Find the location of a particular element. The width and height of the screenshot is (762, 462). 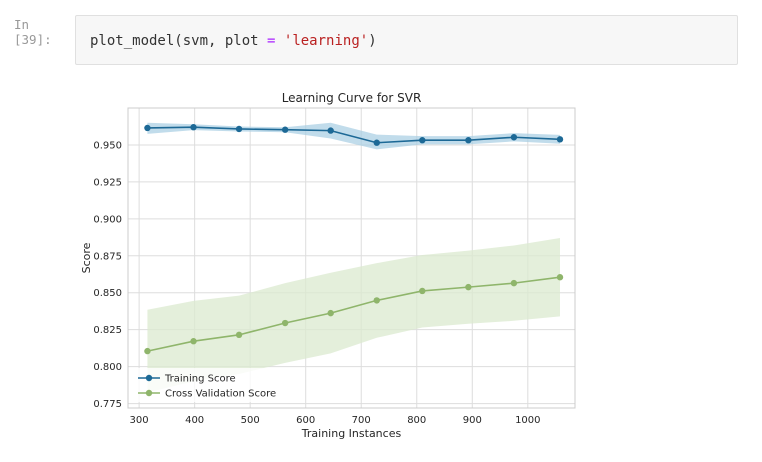

code-function: plot_model is located at coordinates (132, 41).